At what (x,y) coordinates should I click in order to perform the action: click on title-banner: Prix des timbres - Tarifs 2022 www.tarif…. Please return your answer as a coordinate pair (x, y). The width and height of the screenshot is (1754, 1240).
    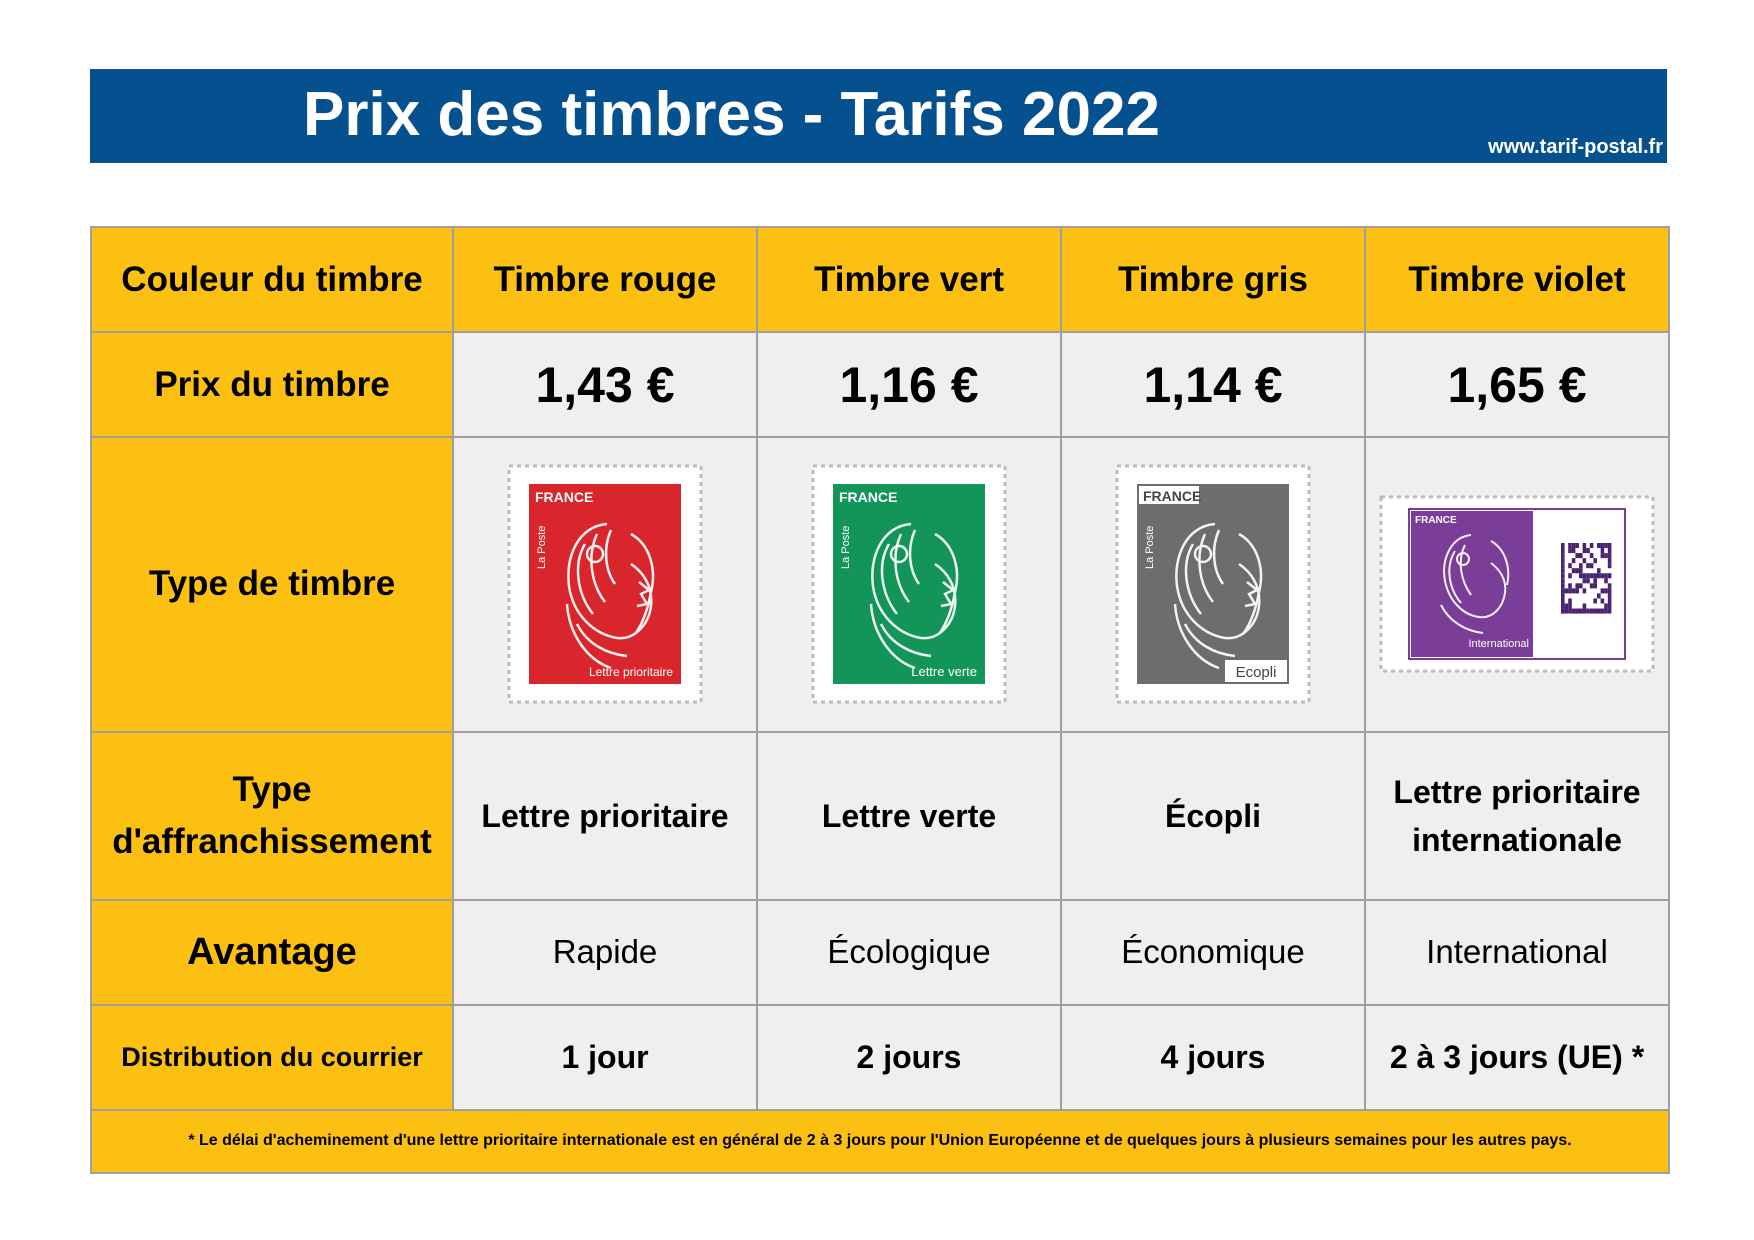
    Looking at the image, I should click on (878, 116).